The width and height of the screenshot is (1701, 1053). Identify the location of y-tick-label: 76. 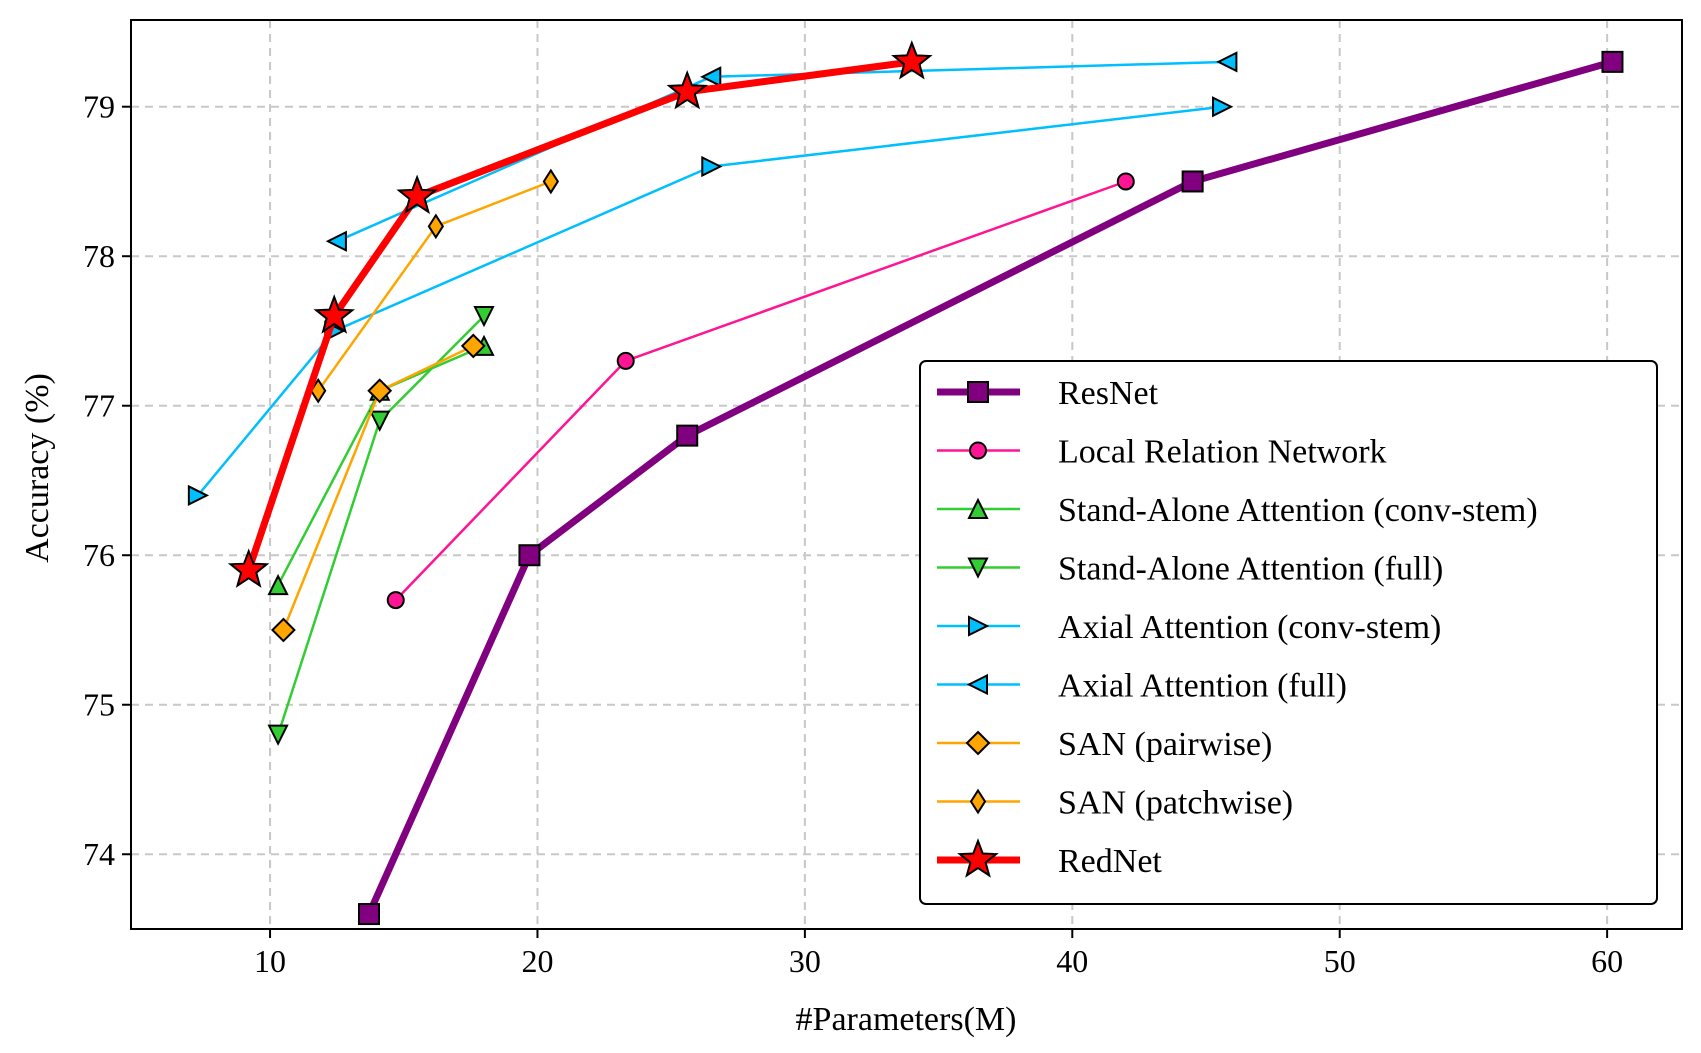
(99, 555).